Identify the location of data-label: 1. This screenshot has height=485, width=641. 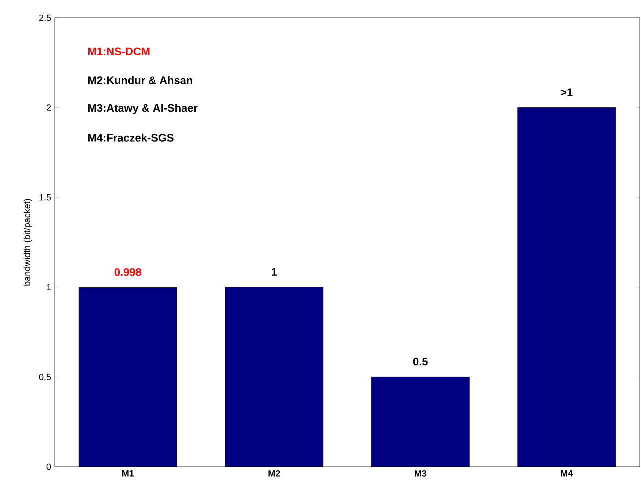
(275, 272).